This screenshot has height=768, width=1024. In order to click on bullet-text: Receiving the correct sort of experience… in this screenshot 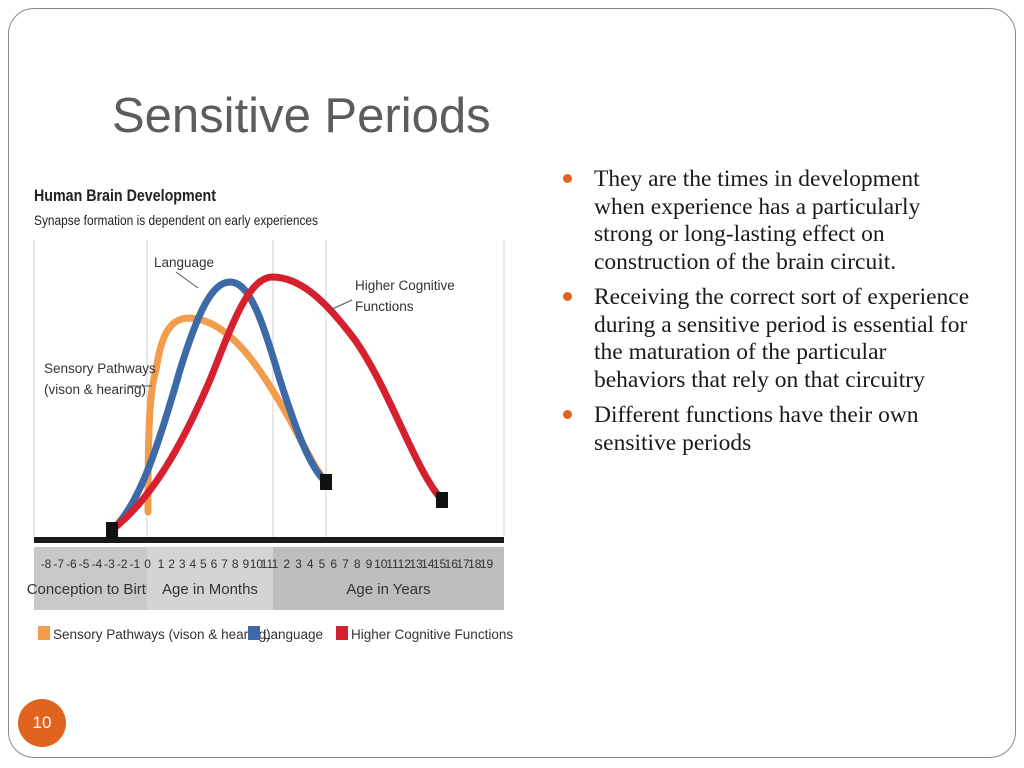, I will do `click(782, 338)`.